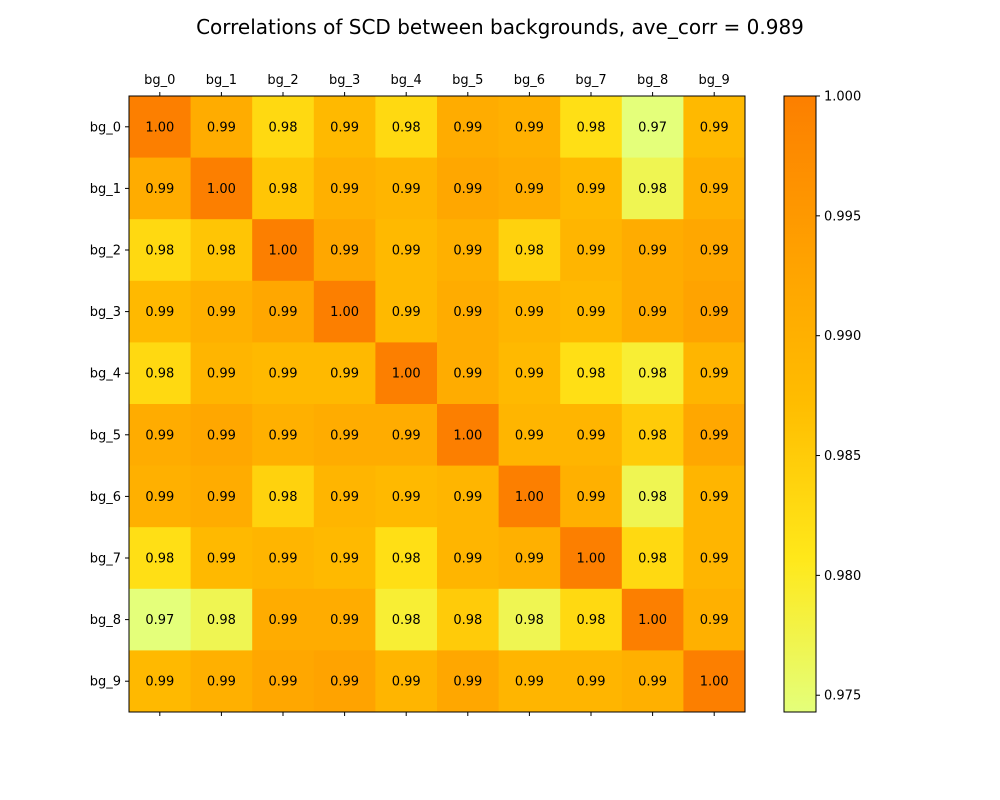  What do you see at coordinates (105, 127) in the screenshot?
I see `y-tick-label: bg_0` at bounding box center [105, 127].